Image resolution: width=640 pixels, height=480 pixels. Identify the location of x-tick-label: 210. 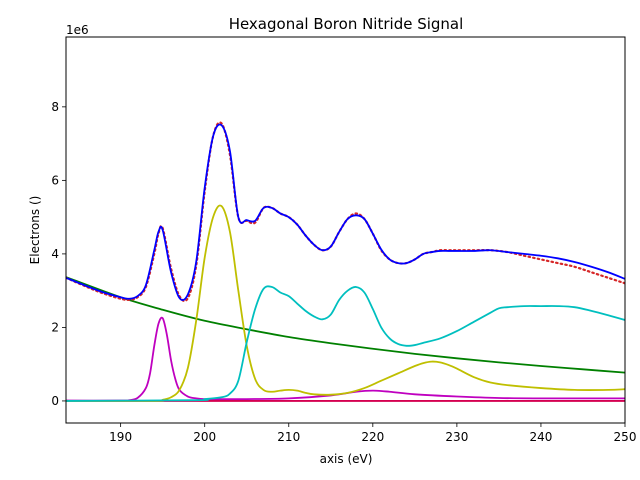
(288, 437).